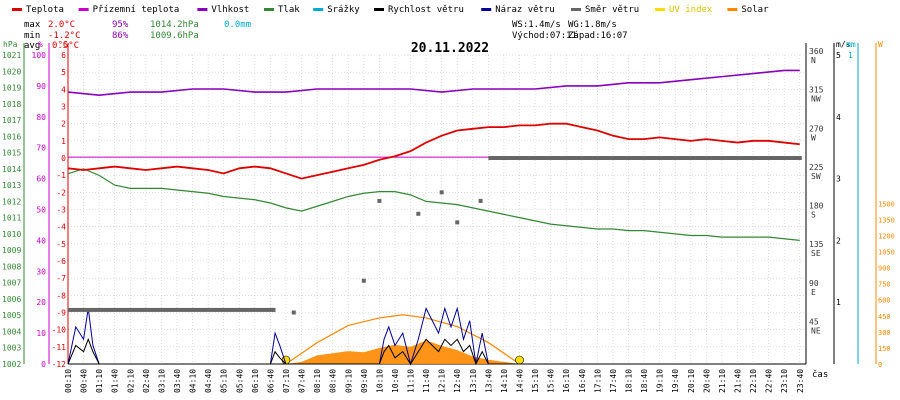 The height and width of the screenshot is (400, 900). I want to click on tick-hpa: 1002, so click(11, 364).